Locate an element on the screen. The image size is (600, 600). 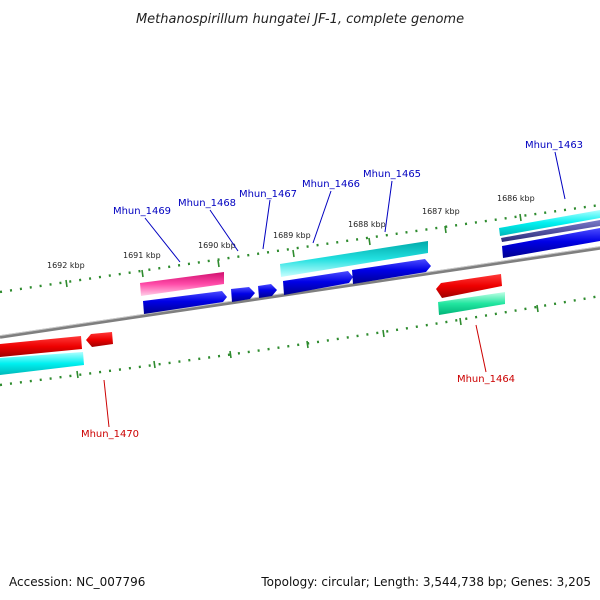
accession-text: Accession: NC_007796 is located at coordinates (77, 582).